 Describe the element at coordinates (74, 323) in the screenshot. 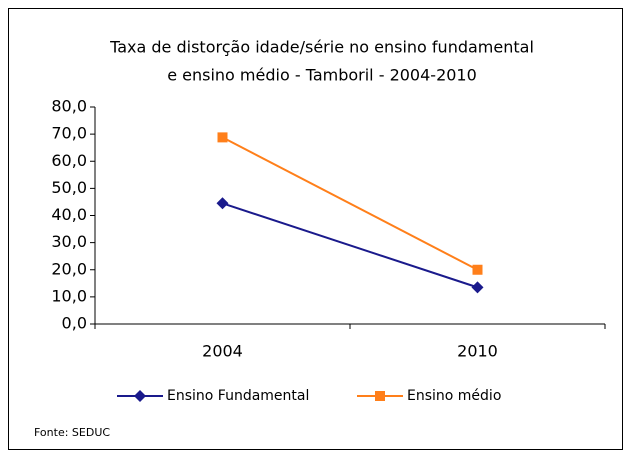

I see `y-tick-label: 0,0` at that location.